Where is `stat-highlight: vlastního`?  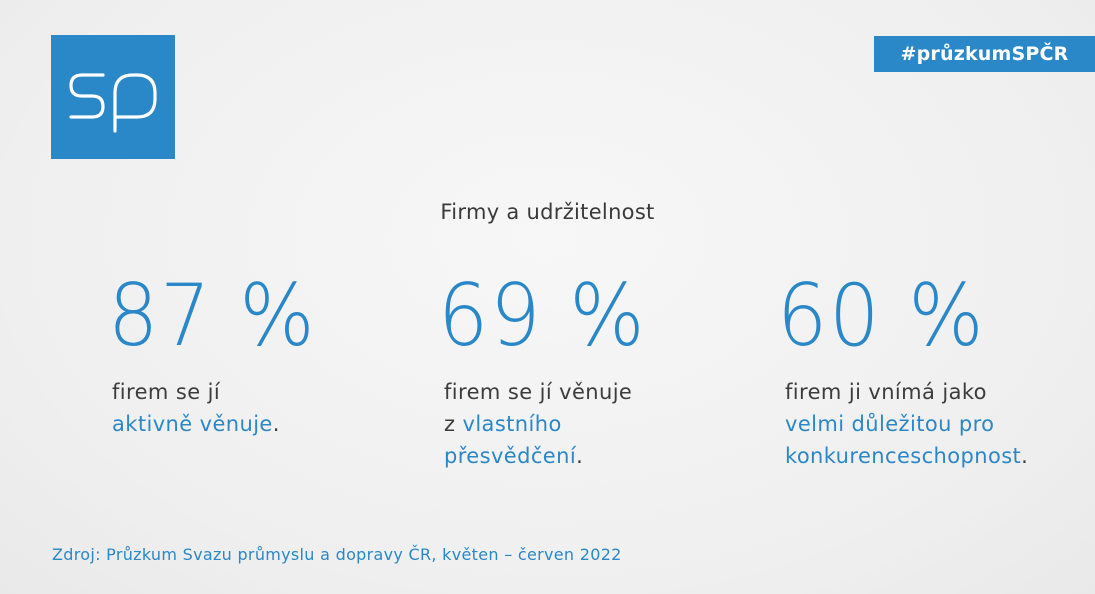
stat-highlight: vlastního is located at coordinates (512, 424).